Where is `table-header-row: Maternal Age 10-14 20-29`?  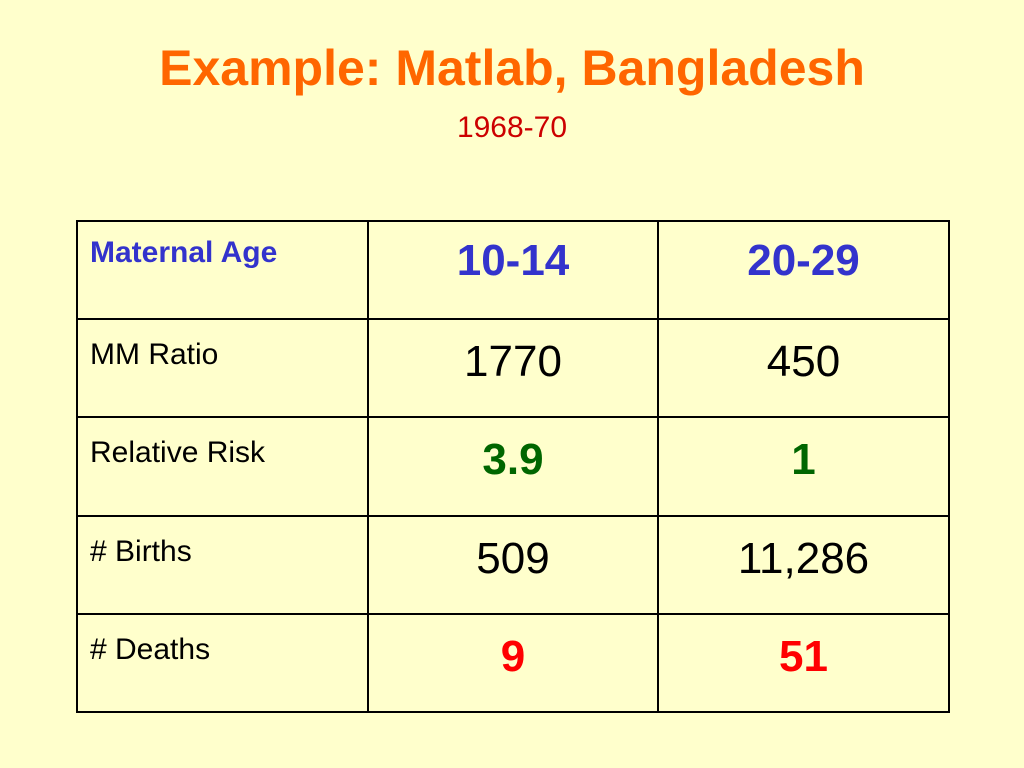 table-header-row: Maternal Age 10-14 20-29 is located at coordinates (513, 270).